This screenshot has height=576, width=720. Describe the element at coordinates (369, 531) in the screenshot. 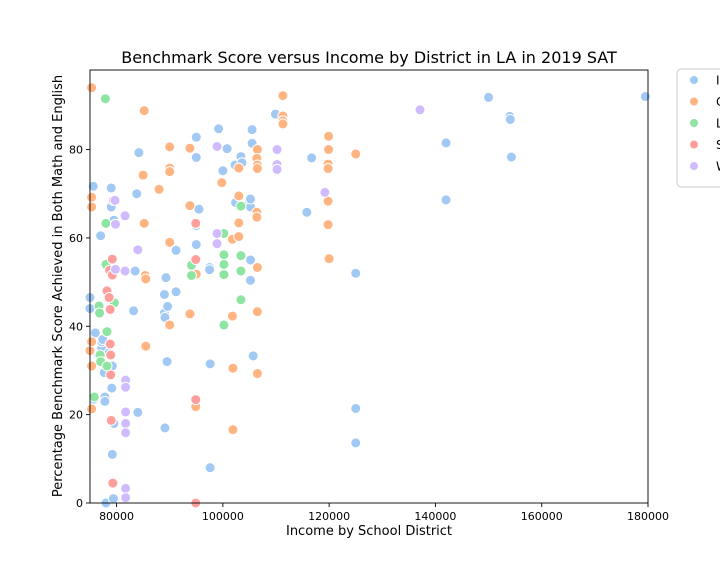

I see `x-axis-label: Income by School District` at that location.